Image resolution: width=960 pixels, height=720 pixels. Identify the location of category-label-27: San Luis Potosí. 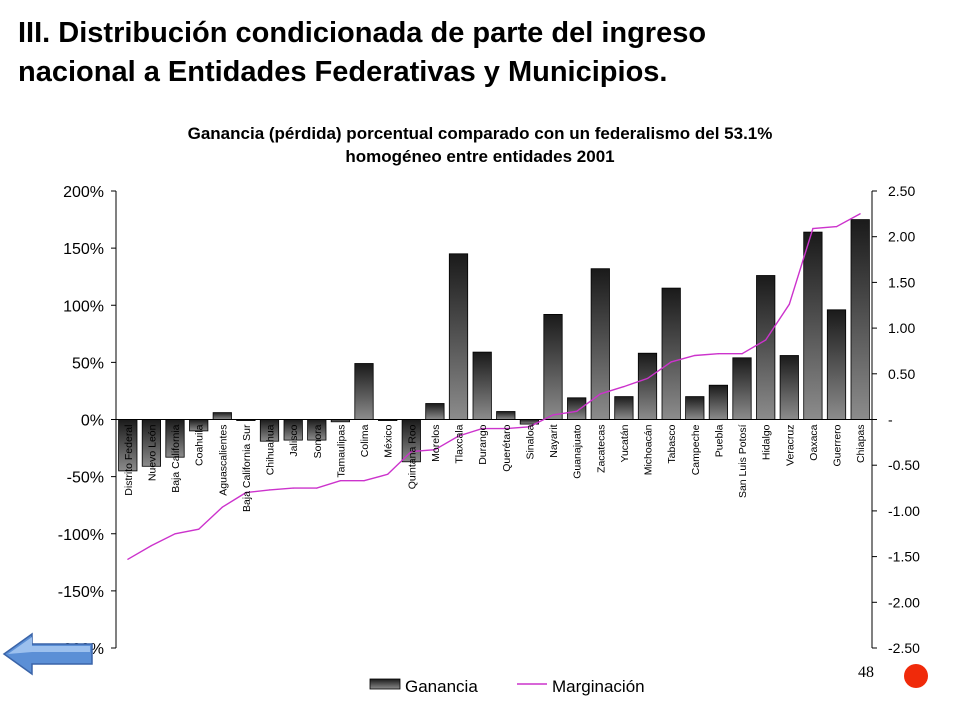
(743, 461).